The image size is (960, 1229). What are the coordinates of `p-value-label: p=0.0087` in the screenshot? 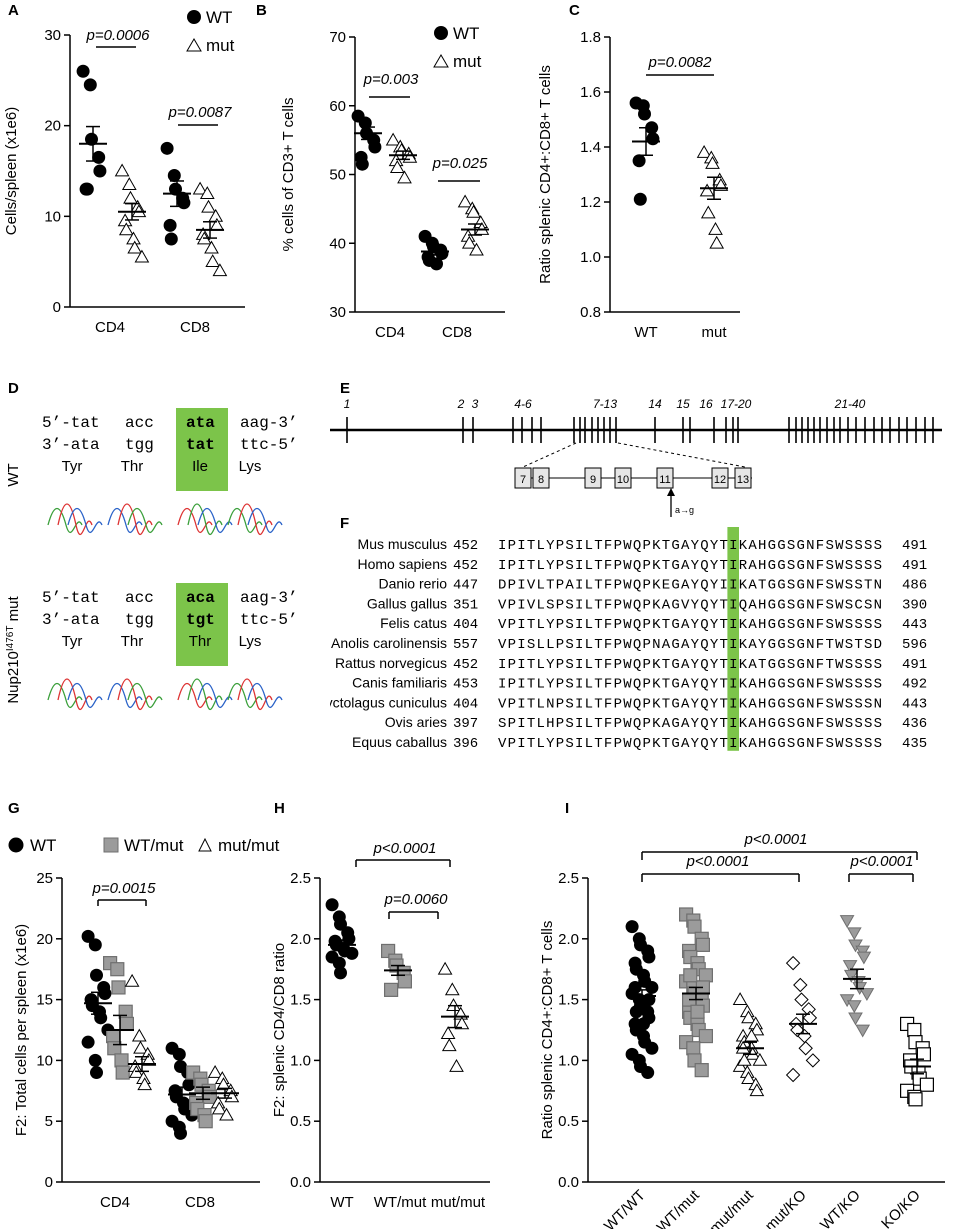 It's located at (200, 112).